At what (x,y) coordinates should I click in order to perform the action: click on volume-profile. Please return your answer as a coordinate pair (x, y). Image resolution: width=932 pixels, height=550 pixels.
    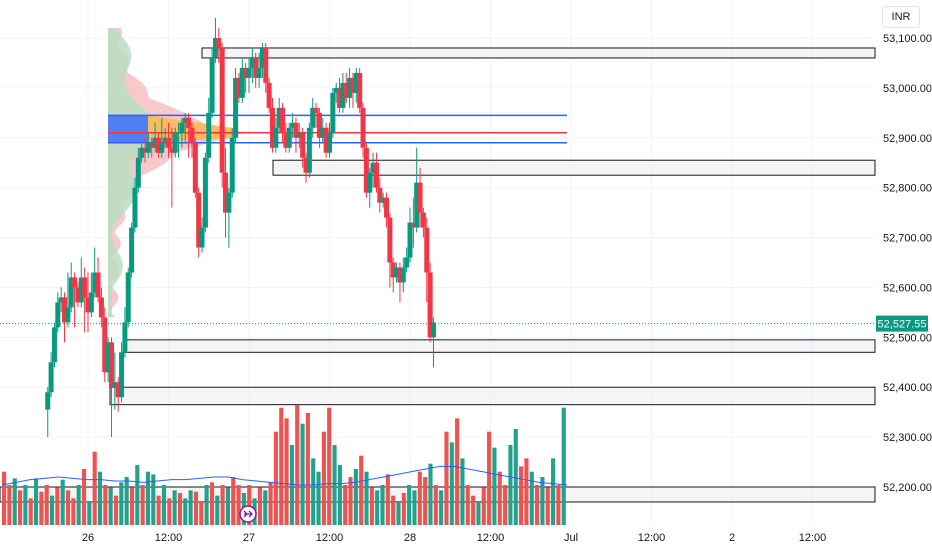
    Looking at the image, I should click on (177, 173).